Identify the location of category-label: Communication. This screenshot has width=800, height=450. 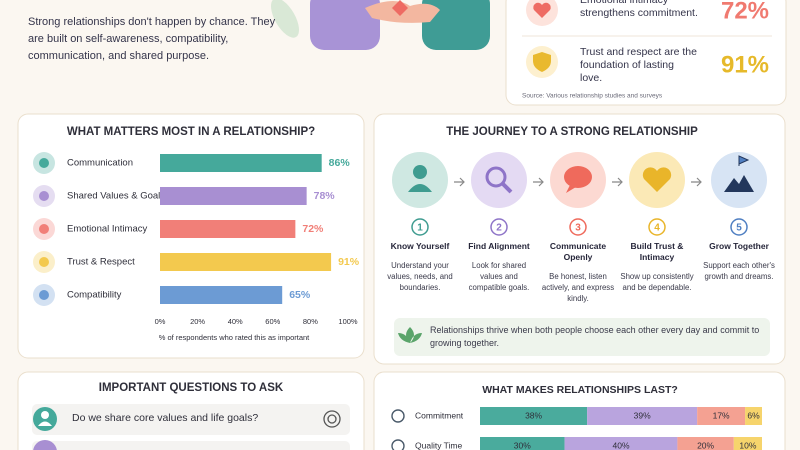
(100, 163).